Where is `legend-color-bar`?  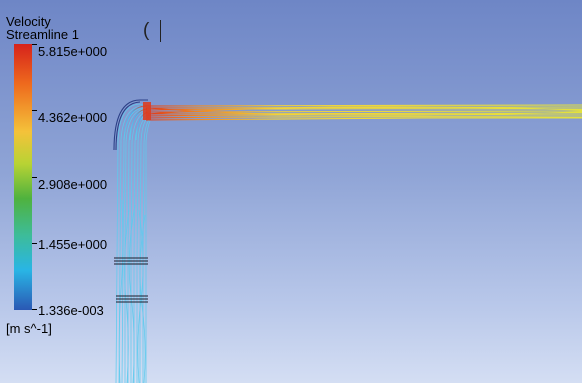
legend-color-bar is located at coordinates (23, 177).